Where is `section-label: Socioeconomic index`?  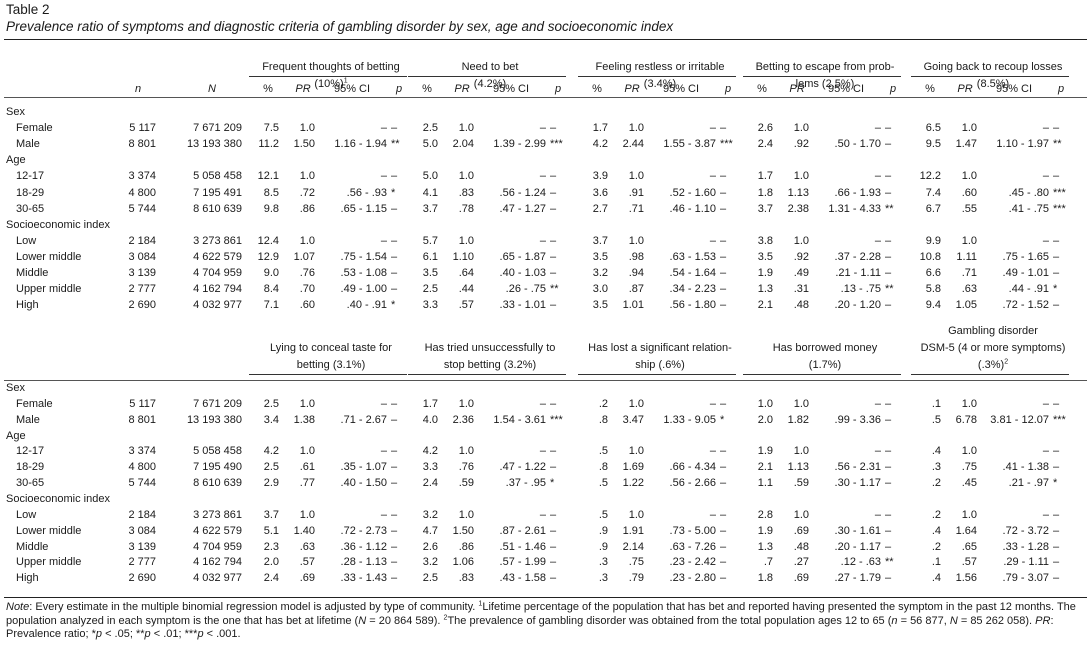
section-label: Socioeconomic index is located at coordinates (58, 498).